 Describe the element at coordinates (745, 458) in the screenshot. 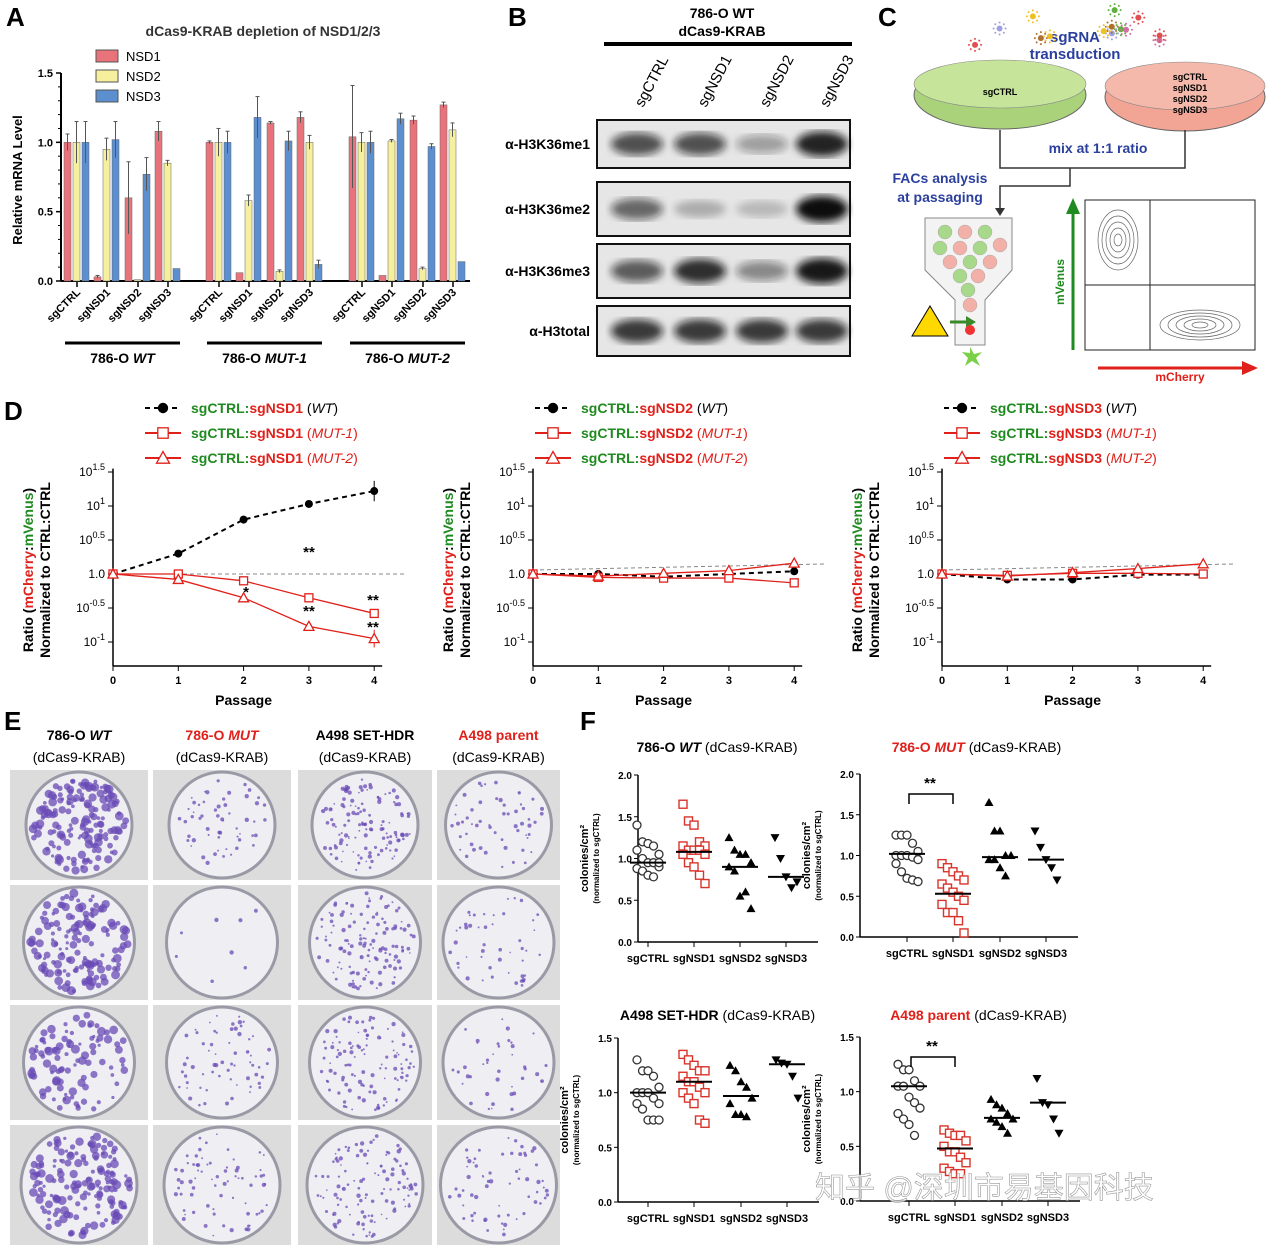

I see `legend-genotype-close: )` at that location.